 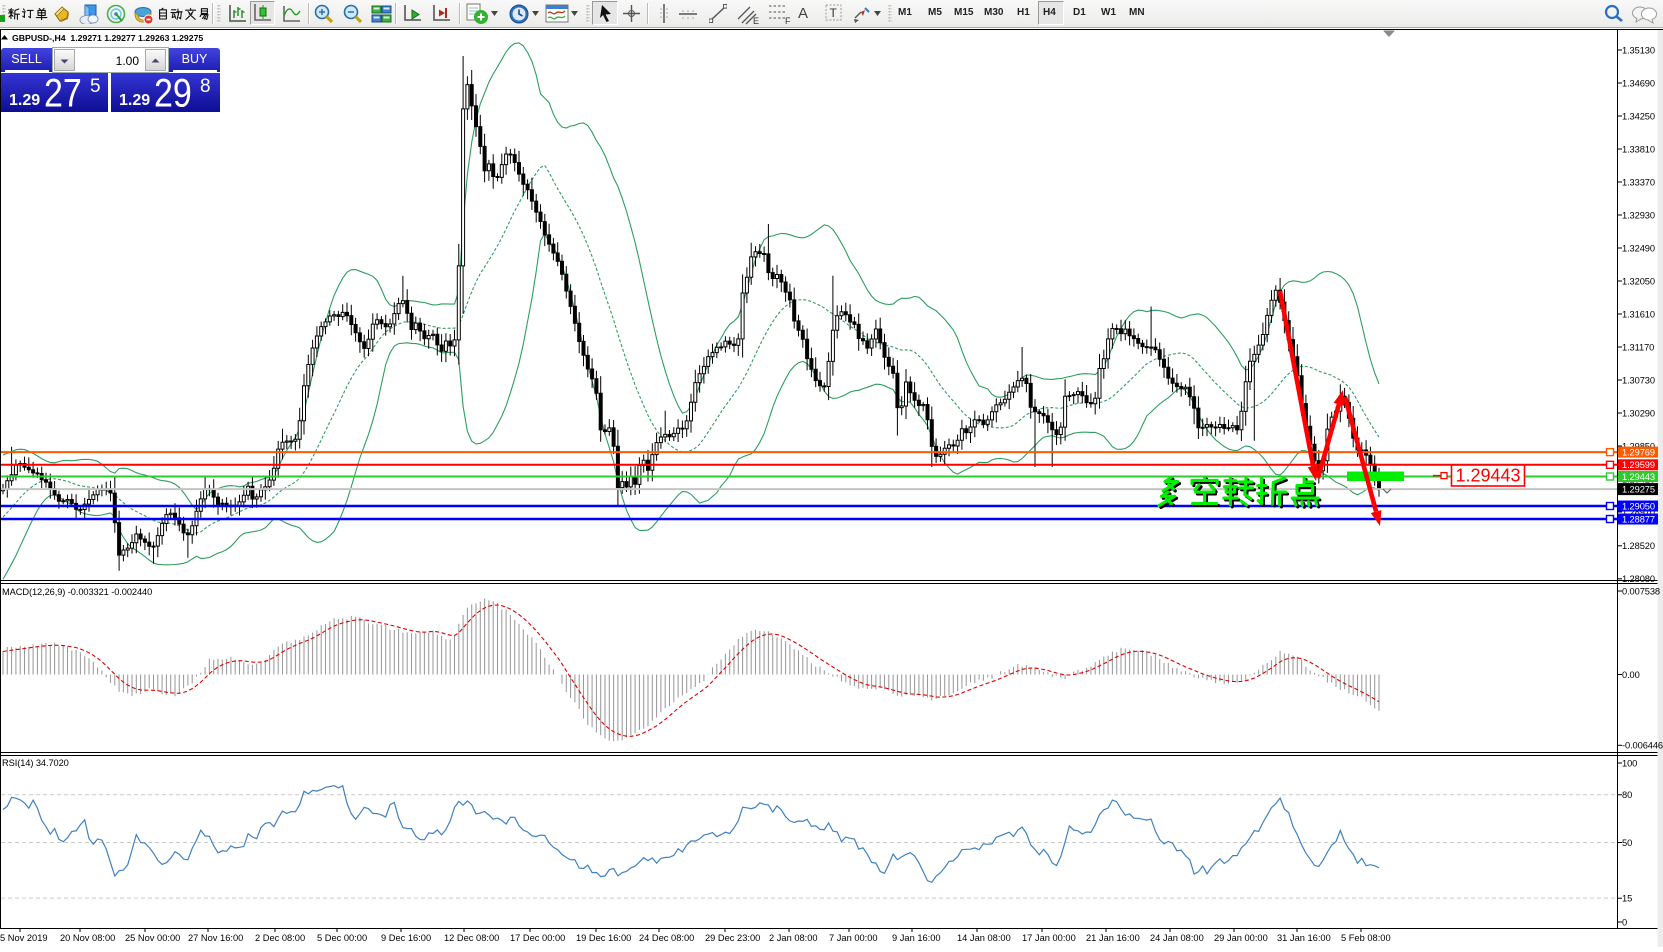 What do you see at coordinates (756, 20) in the screenshot?
I see `svg-text: E` at bounding box center [756, 20].